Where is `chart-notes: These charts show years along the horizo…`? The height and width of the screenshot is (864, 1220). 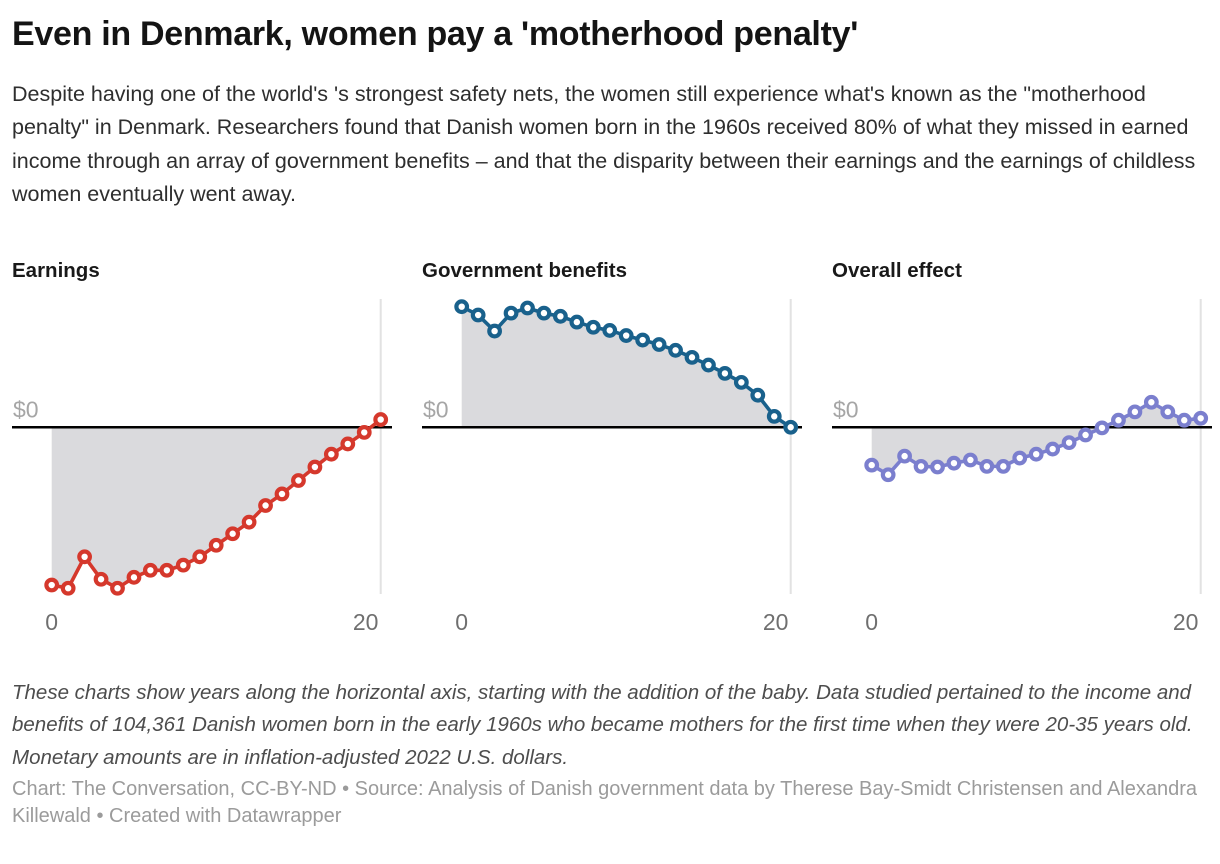
chart-notes: These charts show years along the horizo… is located at coordinates (602, 724).